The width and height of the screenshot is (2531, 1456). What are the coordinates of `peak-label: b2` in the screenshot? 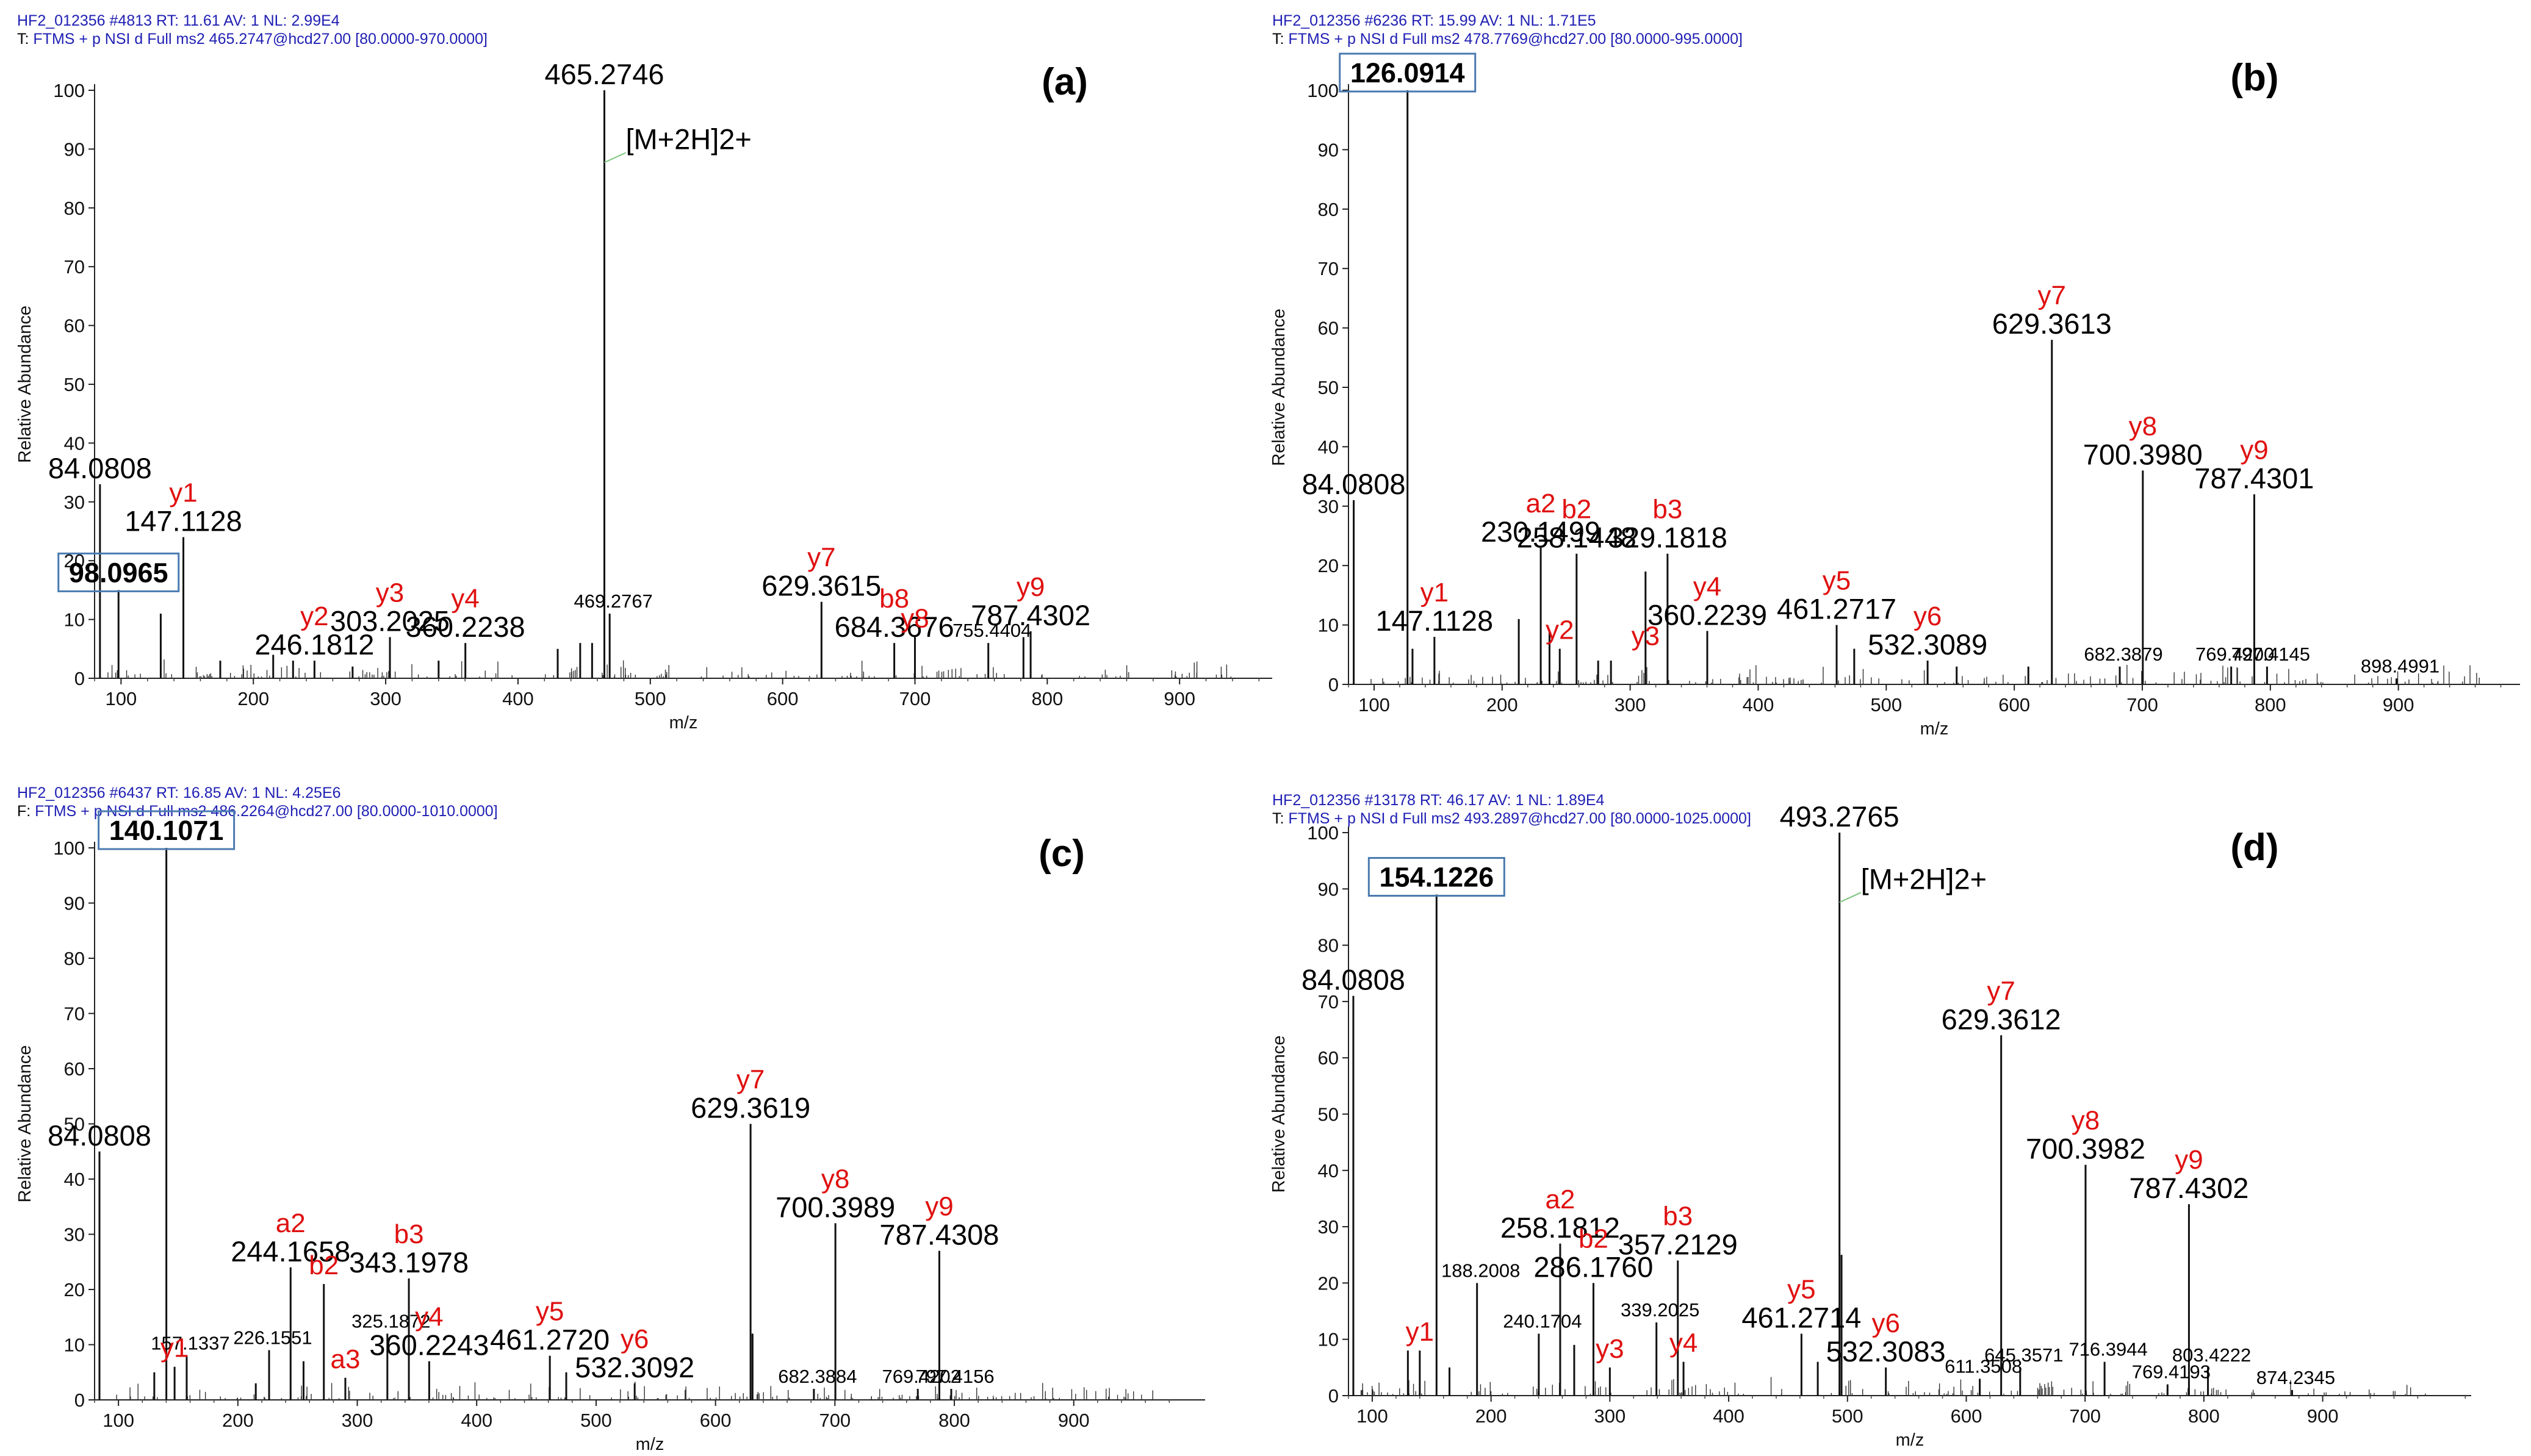 It's located at (324, 1265).